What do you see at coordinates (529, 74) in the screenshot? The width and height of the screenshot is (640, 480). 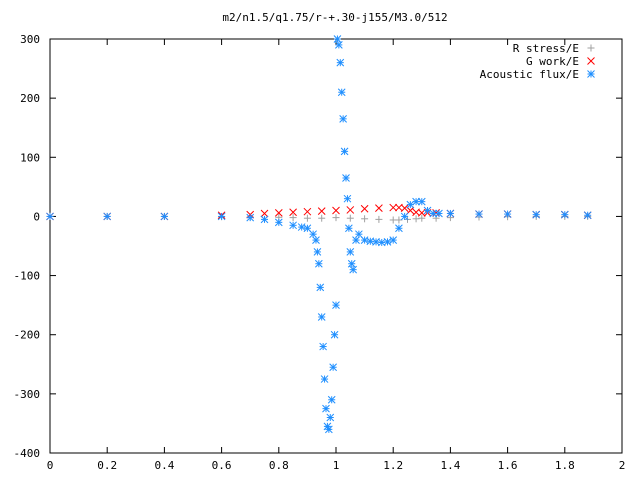 I see `legend-label: Acoustic flux/E` at bounding box center [529, 74].